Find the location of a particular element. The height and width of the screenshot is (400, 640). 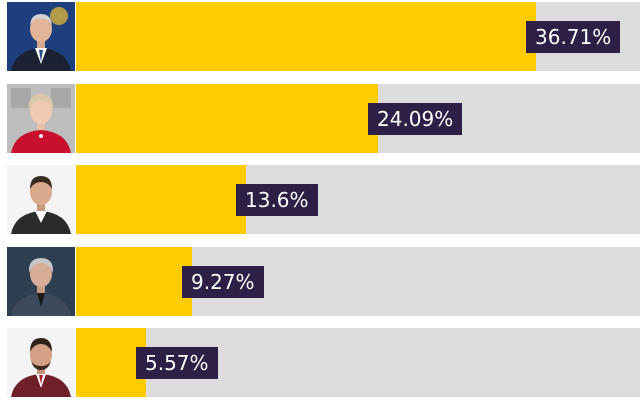

value-label: 24.09% is located at coordinates (415, 119).